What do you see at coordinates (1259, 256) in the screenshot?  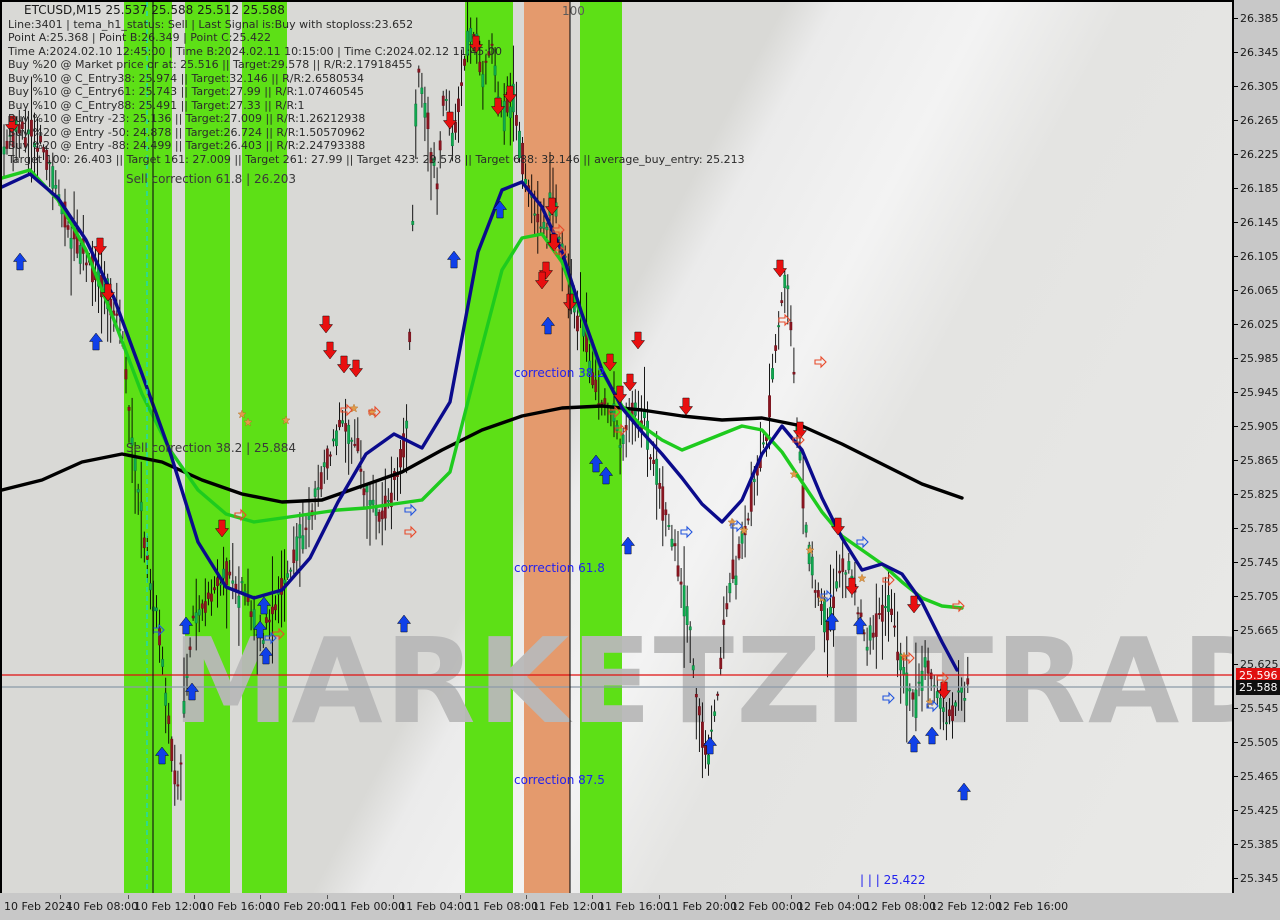 I see `tick-label: 26.105` at bounding box center [1259, 256].